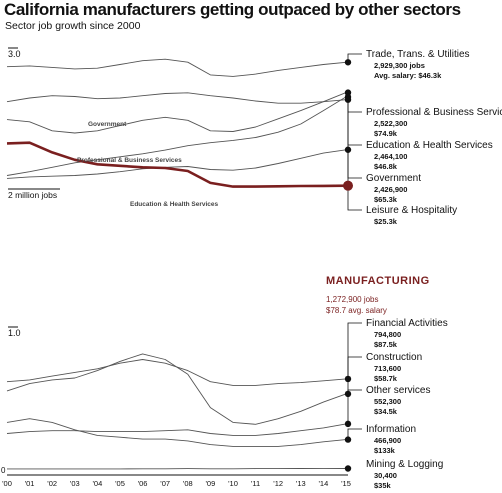  I want to click on scale-label-bottom: 0, so click(3, 470).